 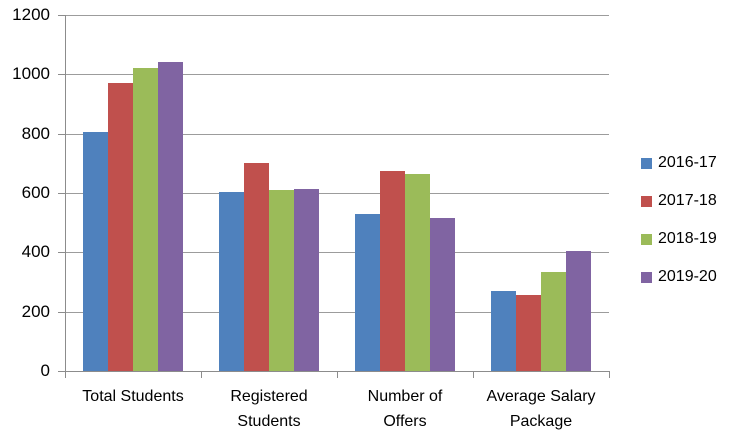 I want to click on y-axis-line, so click(x=65, y=196).